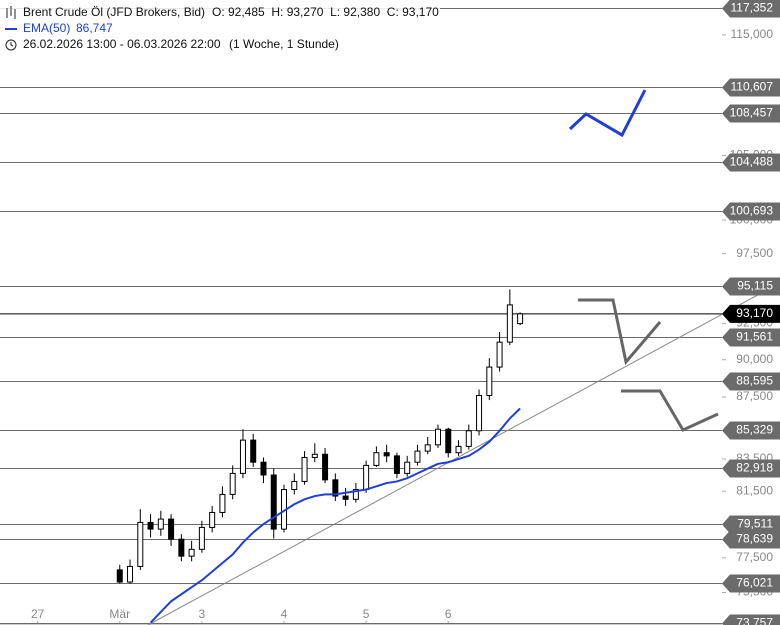 The image size is (780, 625). I want to click on x-tick-label: 3, so click(202, 614).